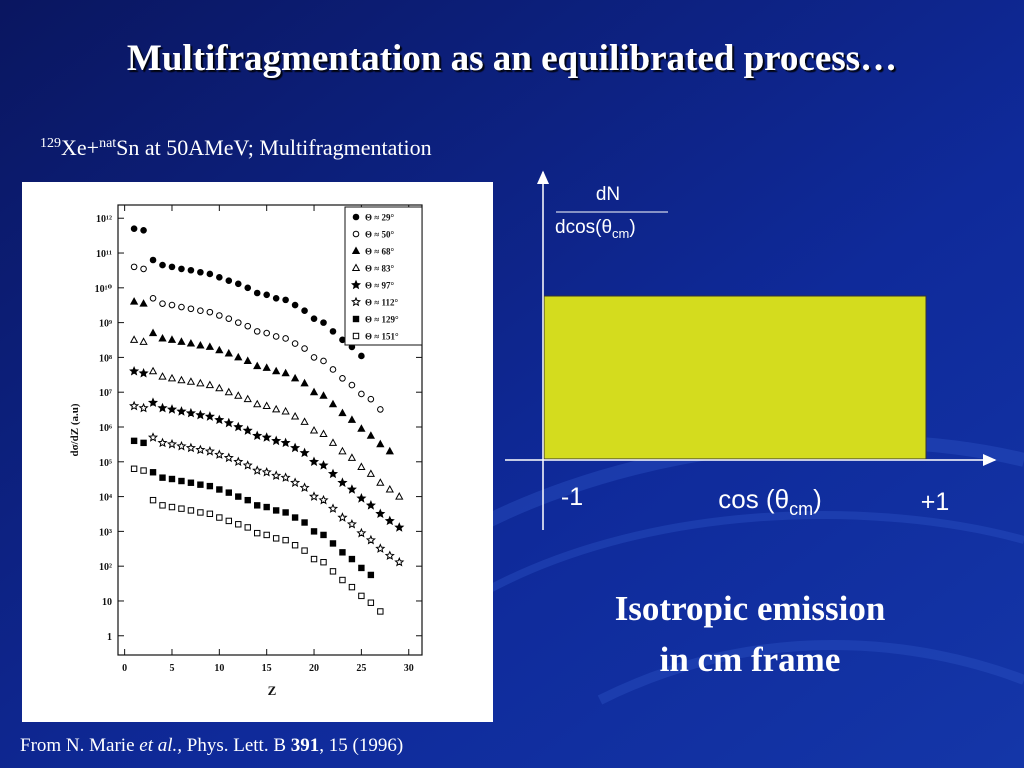  Describe the element at coordinates (79, 745) in the screenshot. I see `citation-part: From N. Marie` at that location.